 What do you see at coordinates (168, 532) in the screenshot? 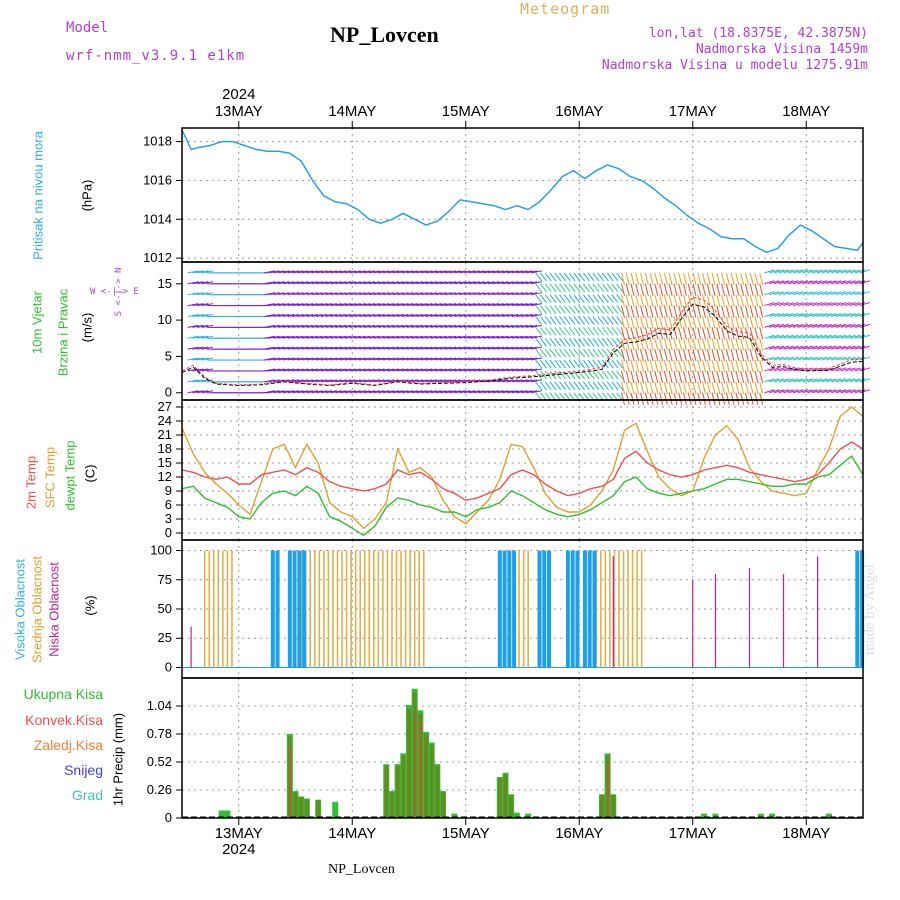
I see `temp-tick-label: 0` at bounding box center [168, 532].